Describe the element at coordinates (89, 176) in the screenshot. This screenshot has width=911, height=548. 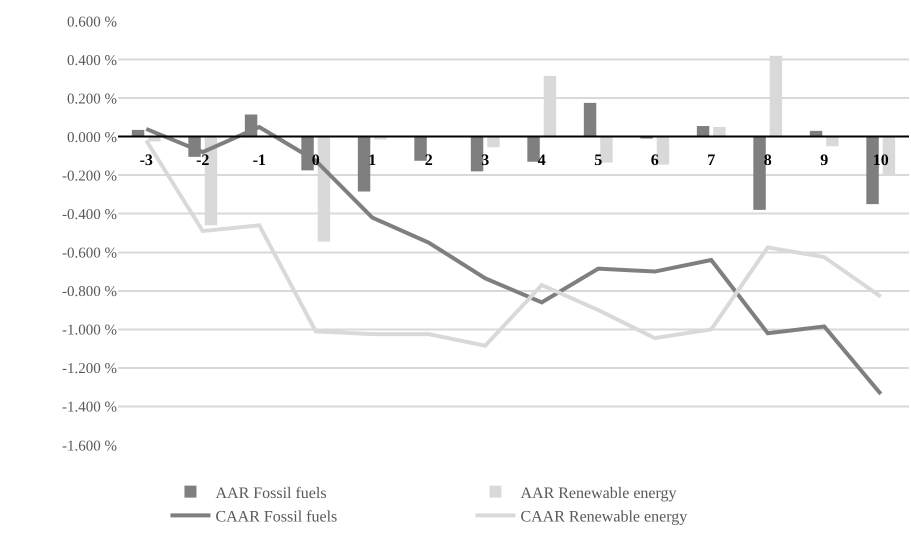
I see `y-tick-label: -0.200 %` at that location.